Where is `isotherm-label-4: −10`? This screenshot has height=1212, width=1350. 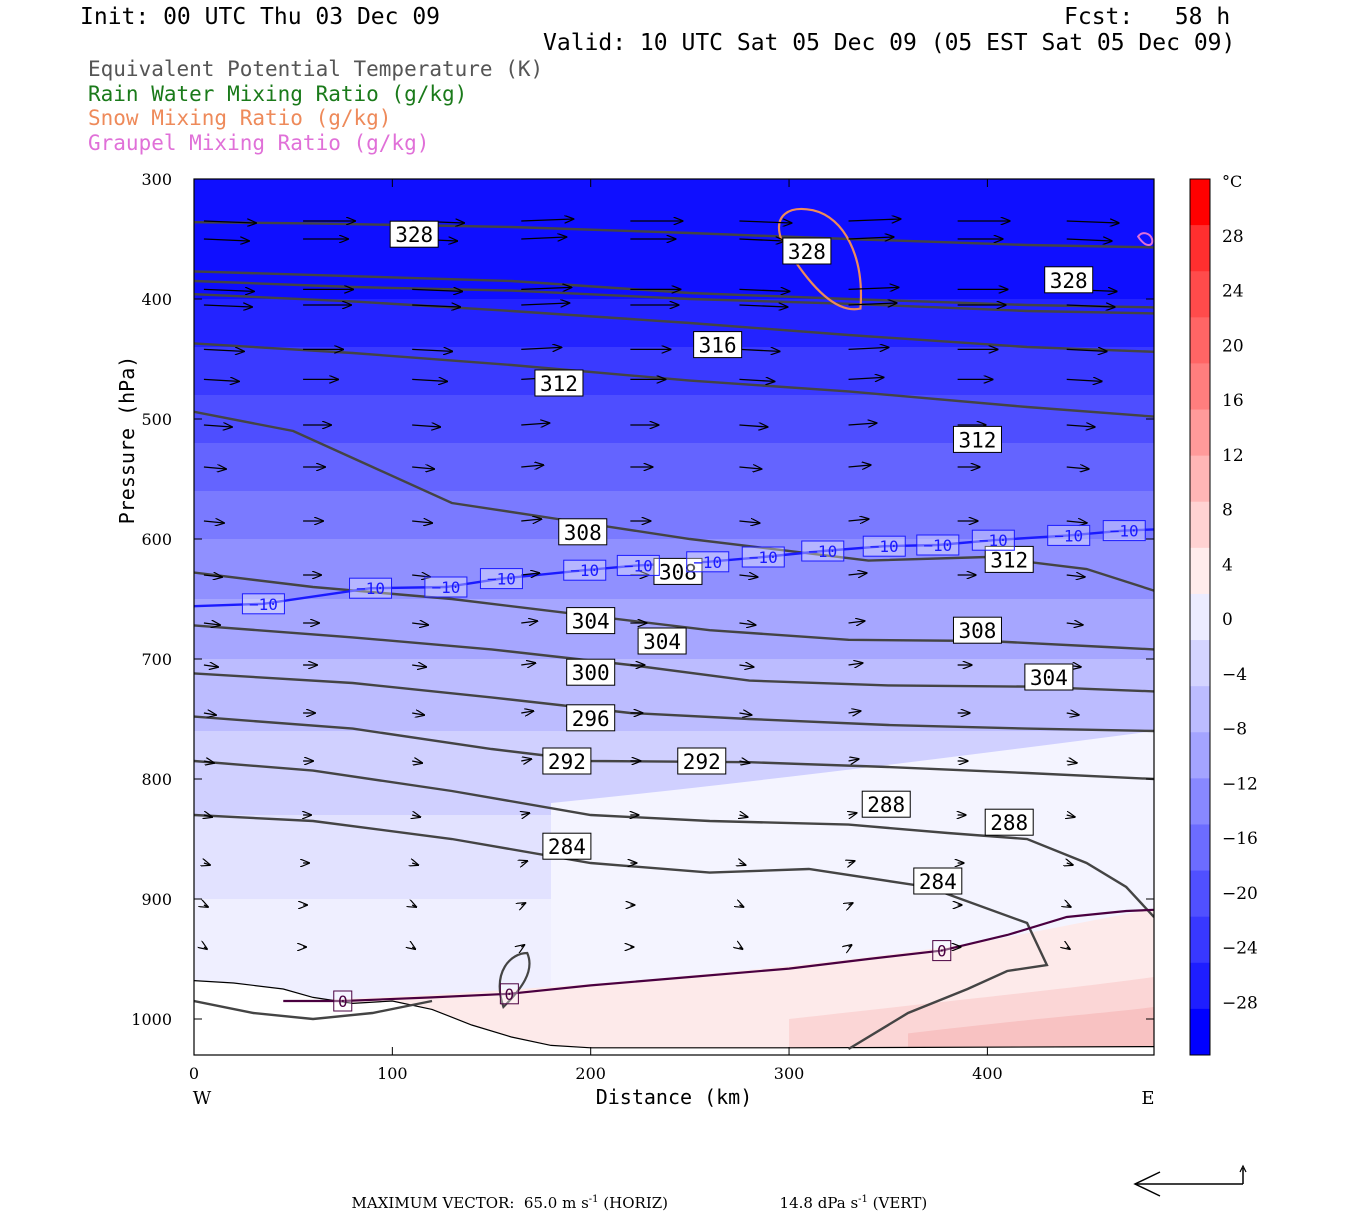
isotherm-label-4: −10 is located at coordinates (584, 570).